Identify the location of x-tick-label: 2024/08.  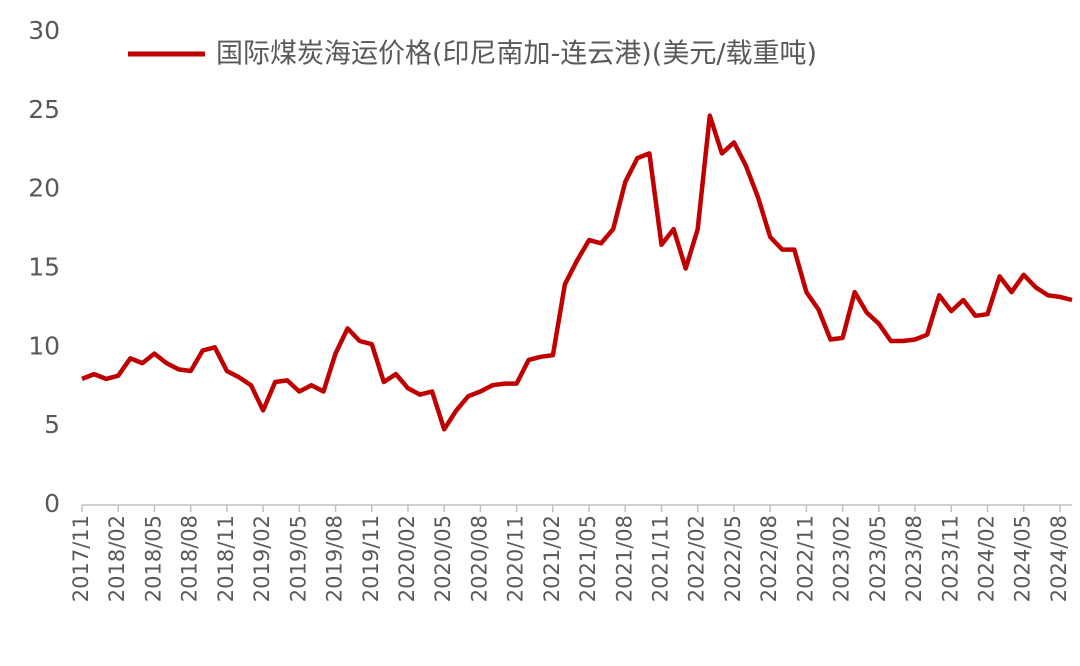
(1059, 558).